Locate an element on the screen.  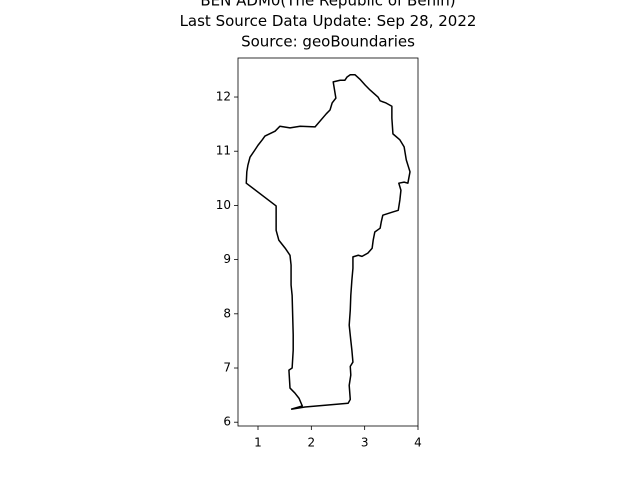
x-tick-label: 2 is located at coordinates (312, 443).